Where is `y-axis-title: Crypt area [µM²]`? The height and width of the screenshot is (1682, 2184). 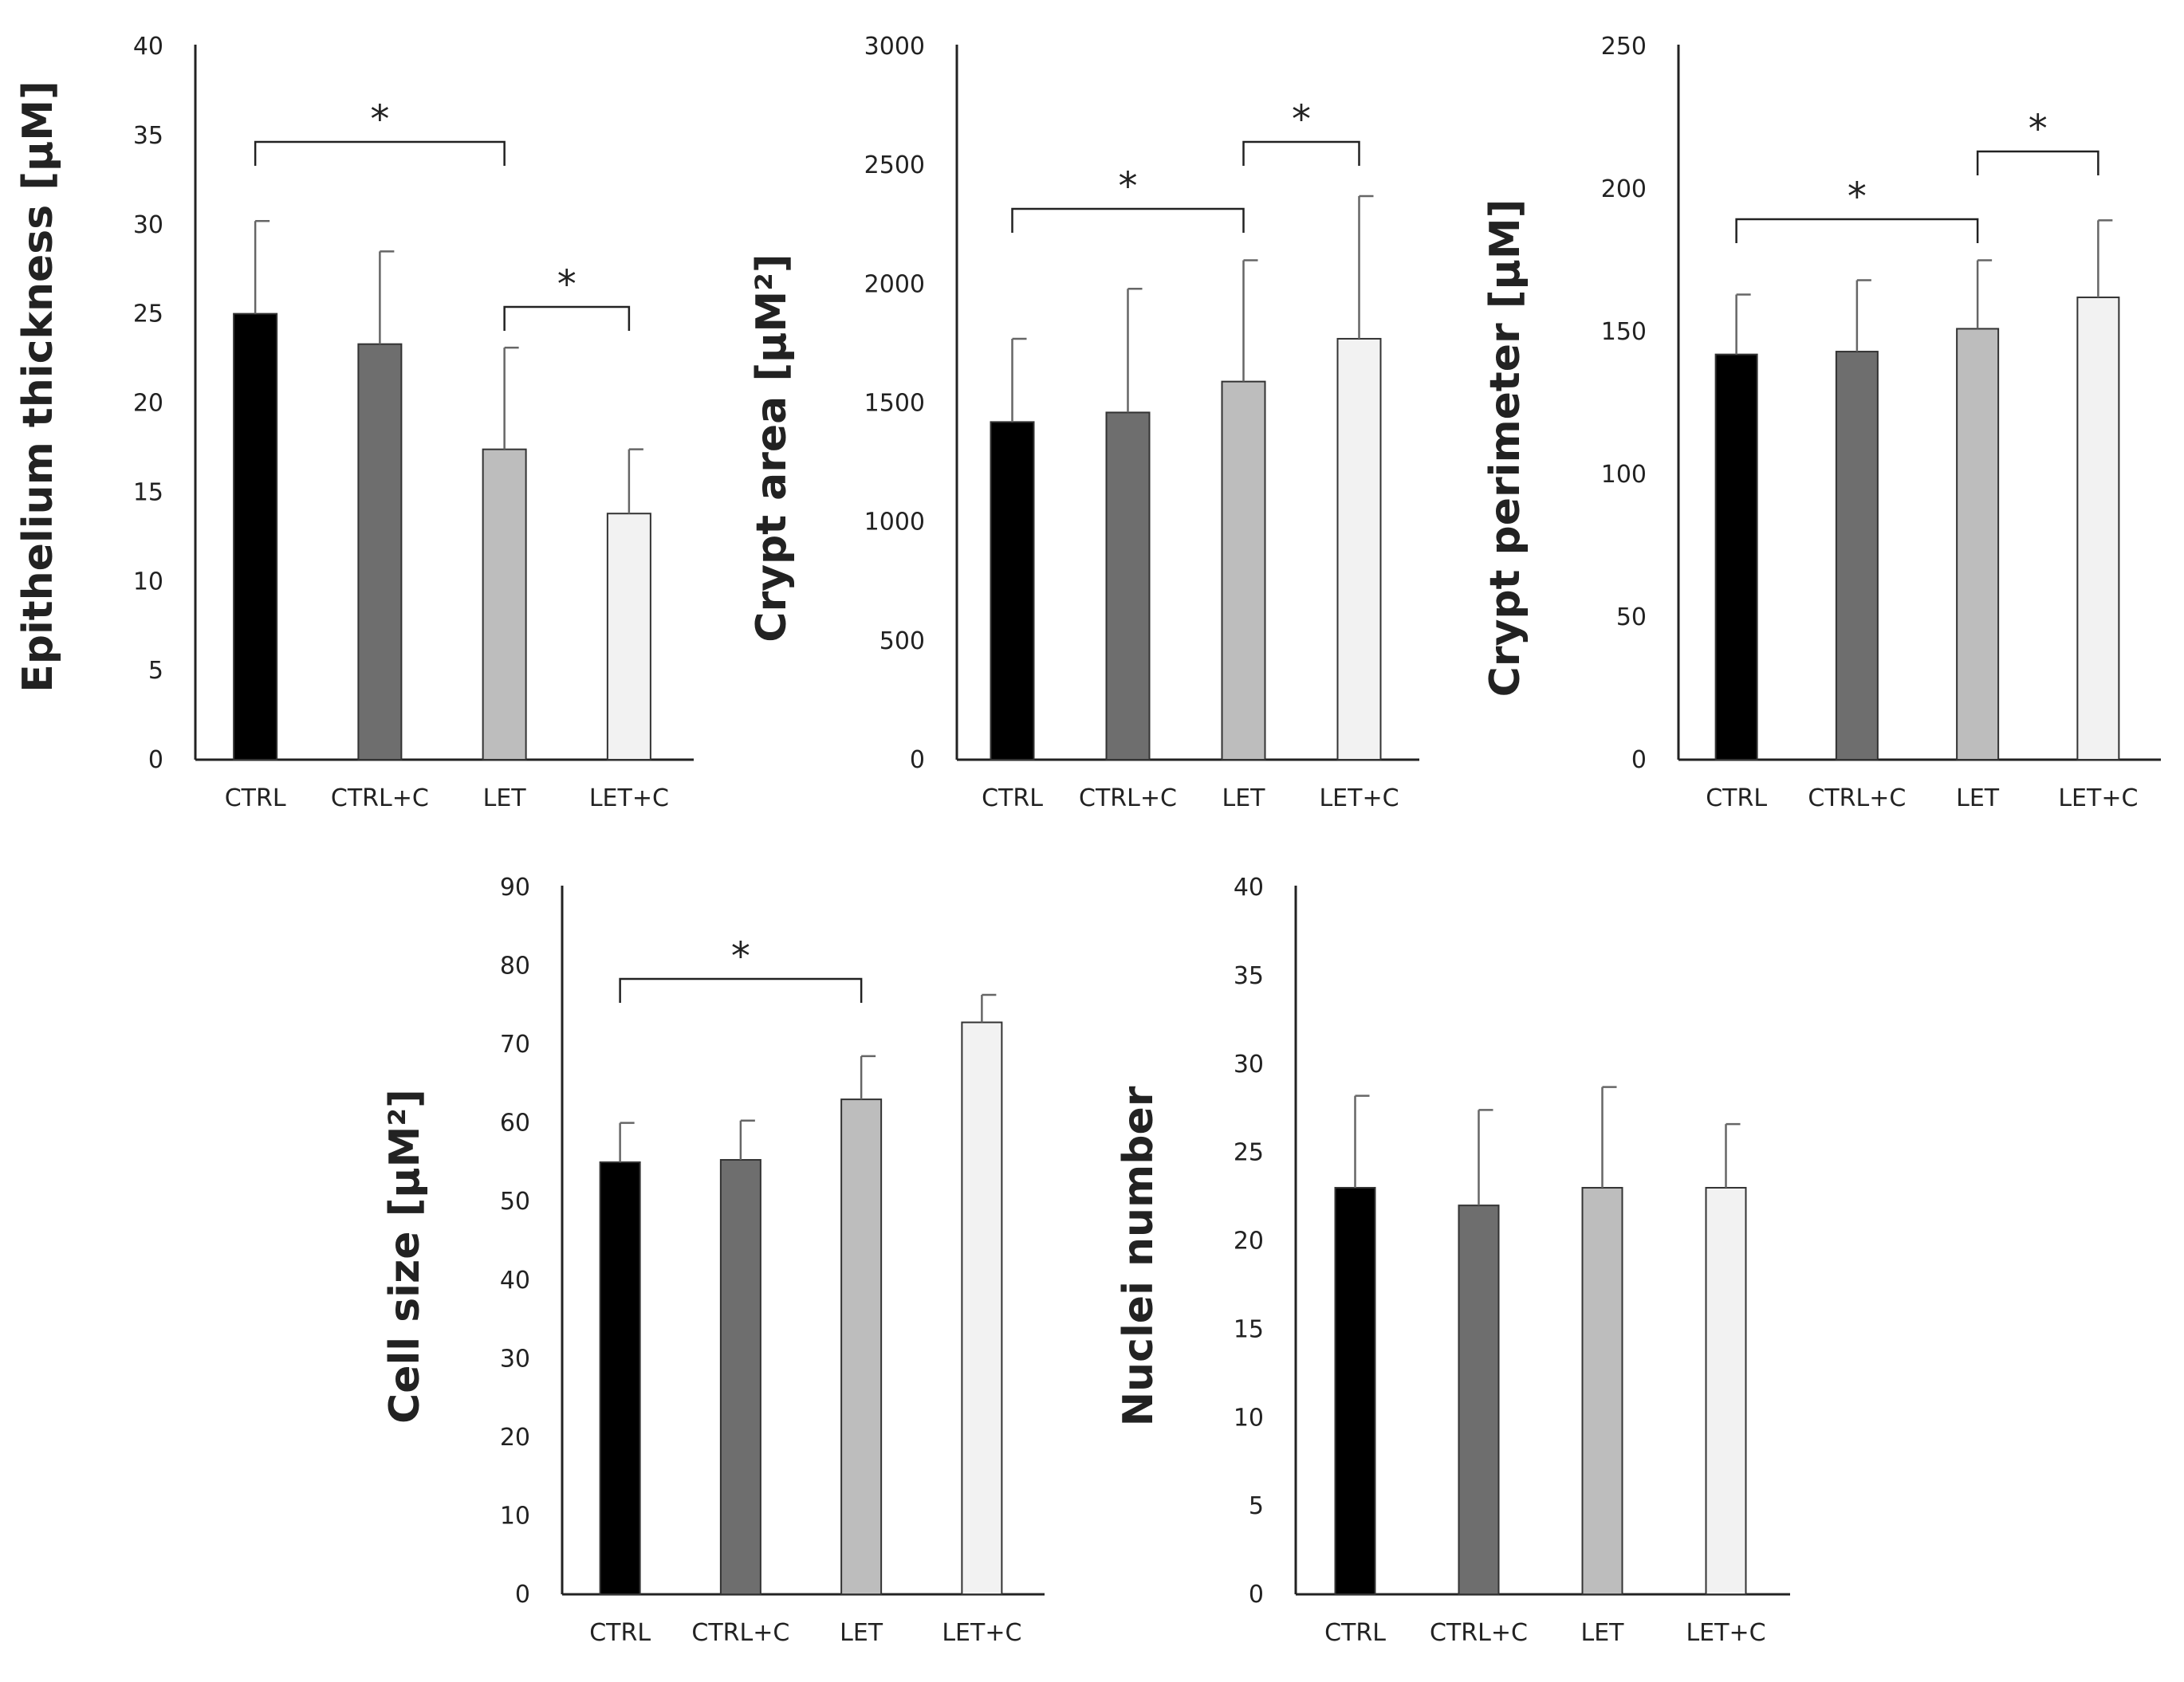 y-axis-title: Crypt area [µM²] is located at coordinates (772, 448).